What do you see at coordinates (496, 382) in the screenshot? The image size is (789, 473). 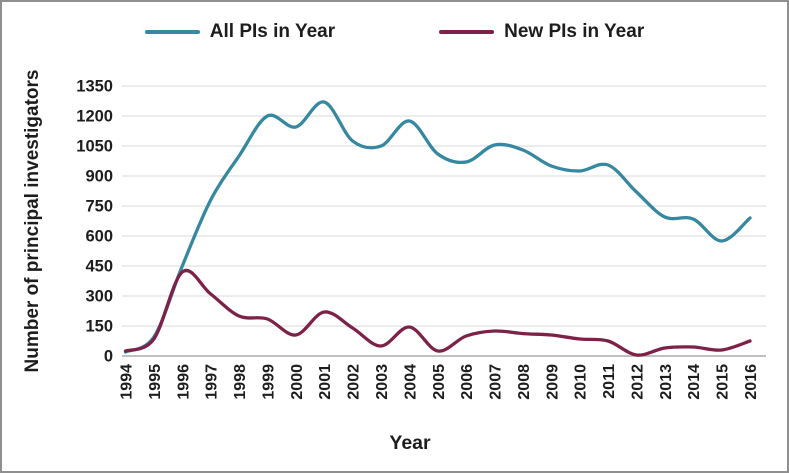 I see `x-tick-label: 2007` at bounding box center [496, 382].